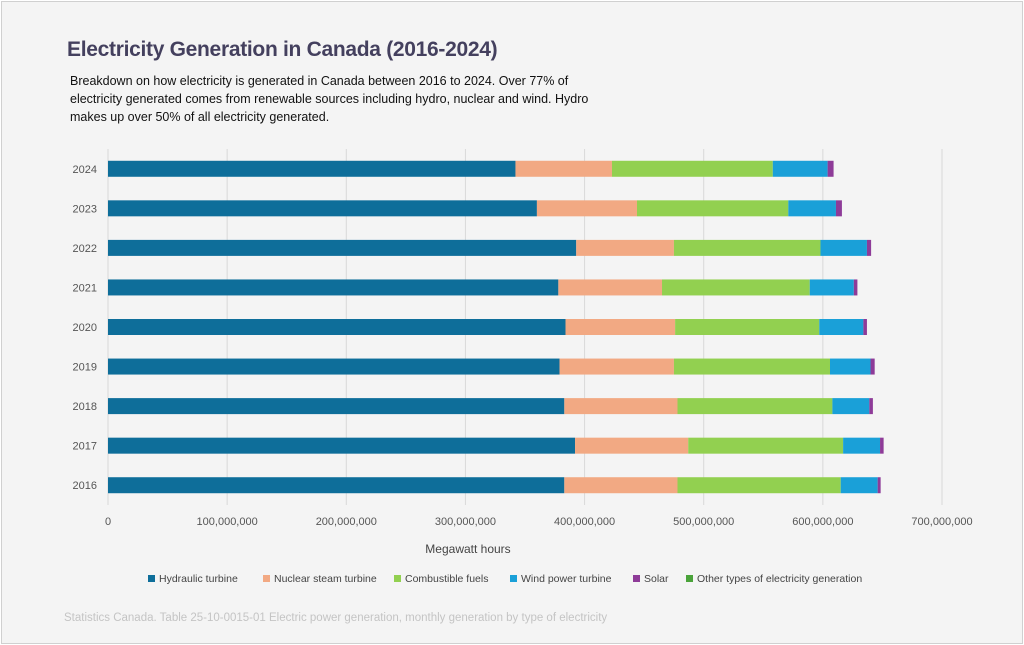 The width and height of the screenshot is (1024, 645). What do you see at coordinates (822, 522) in the screenshot?
I see `x-tick-label: 600,000,000` at bounding box center [822, 522].